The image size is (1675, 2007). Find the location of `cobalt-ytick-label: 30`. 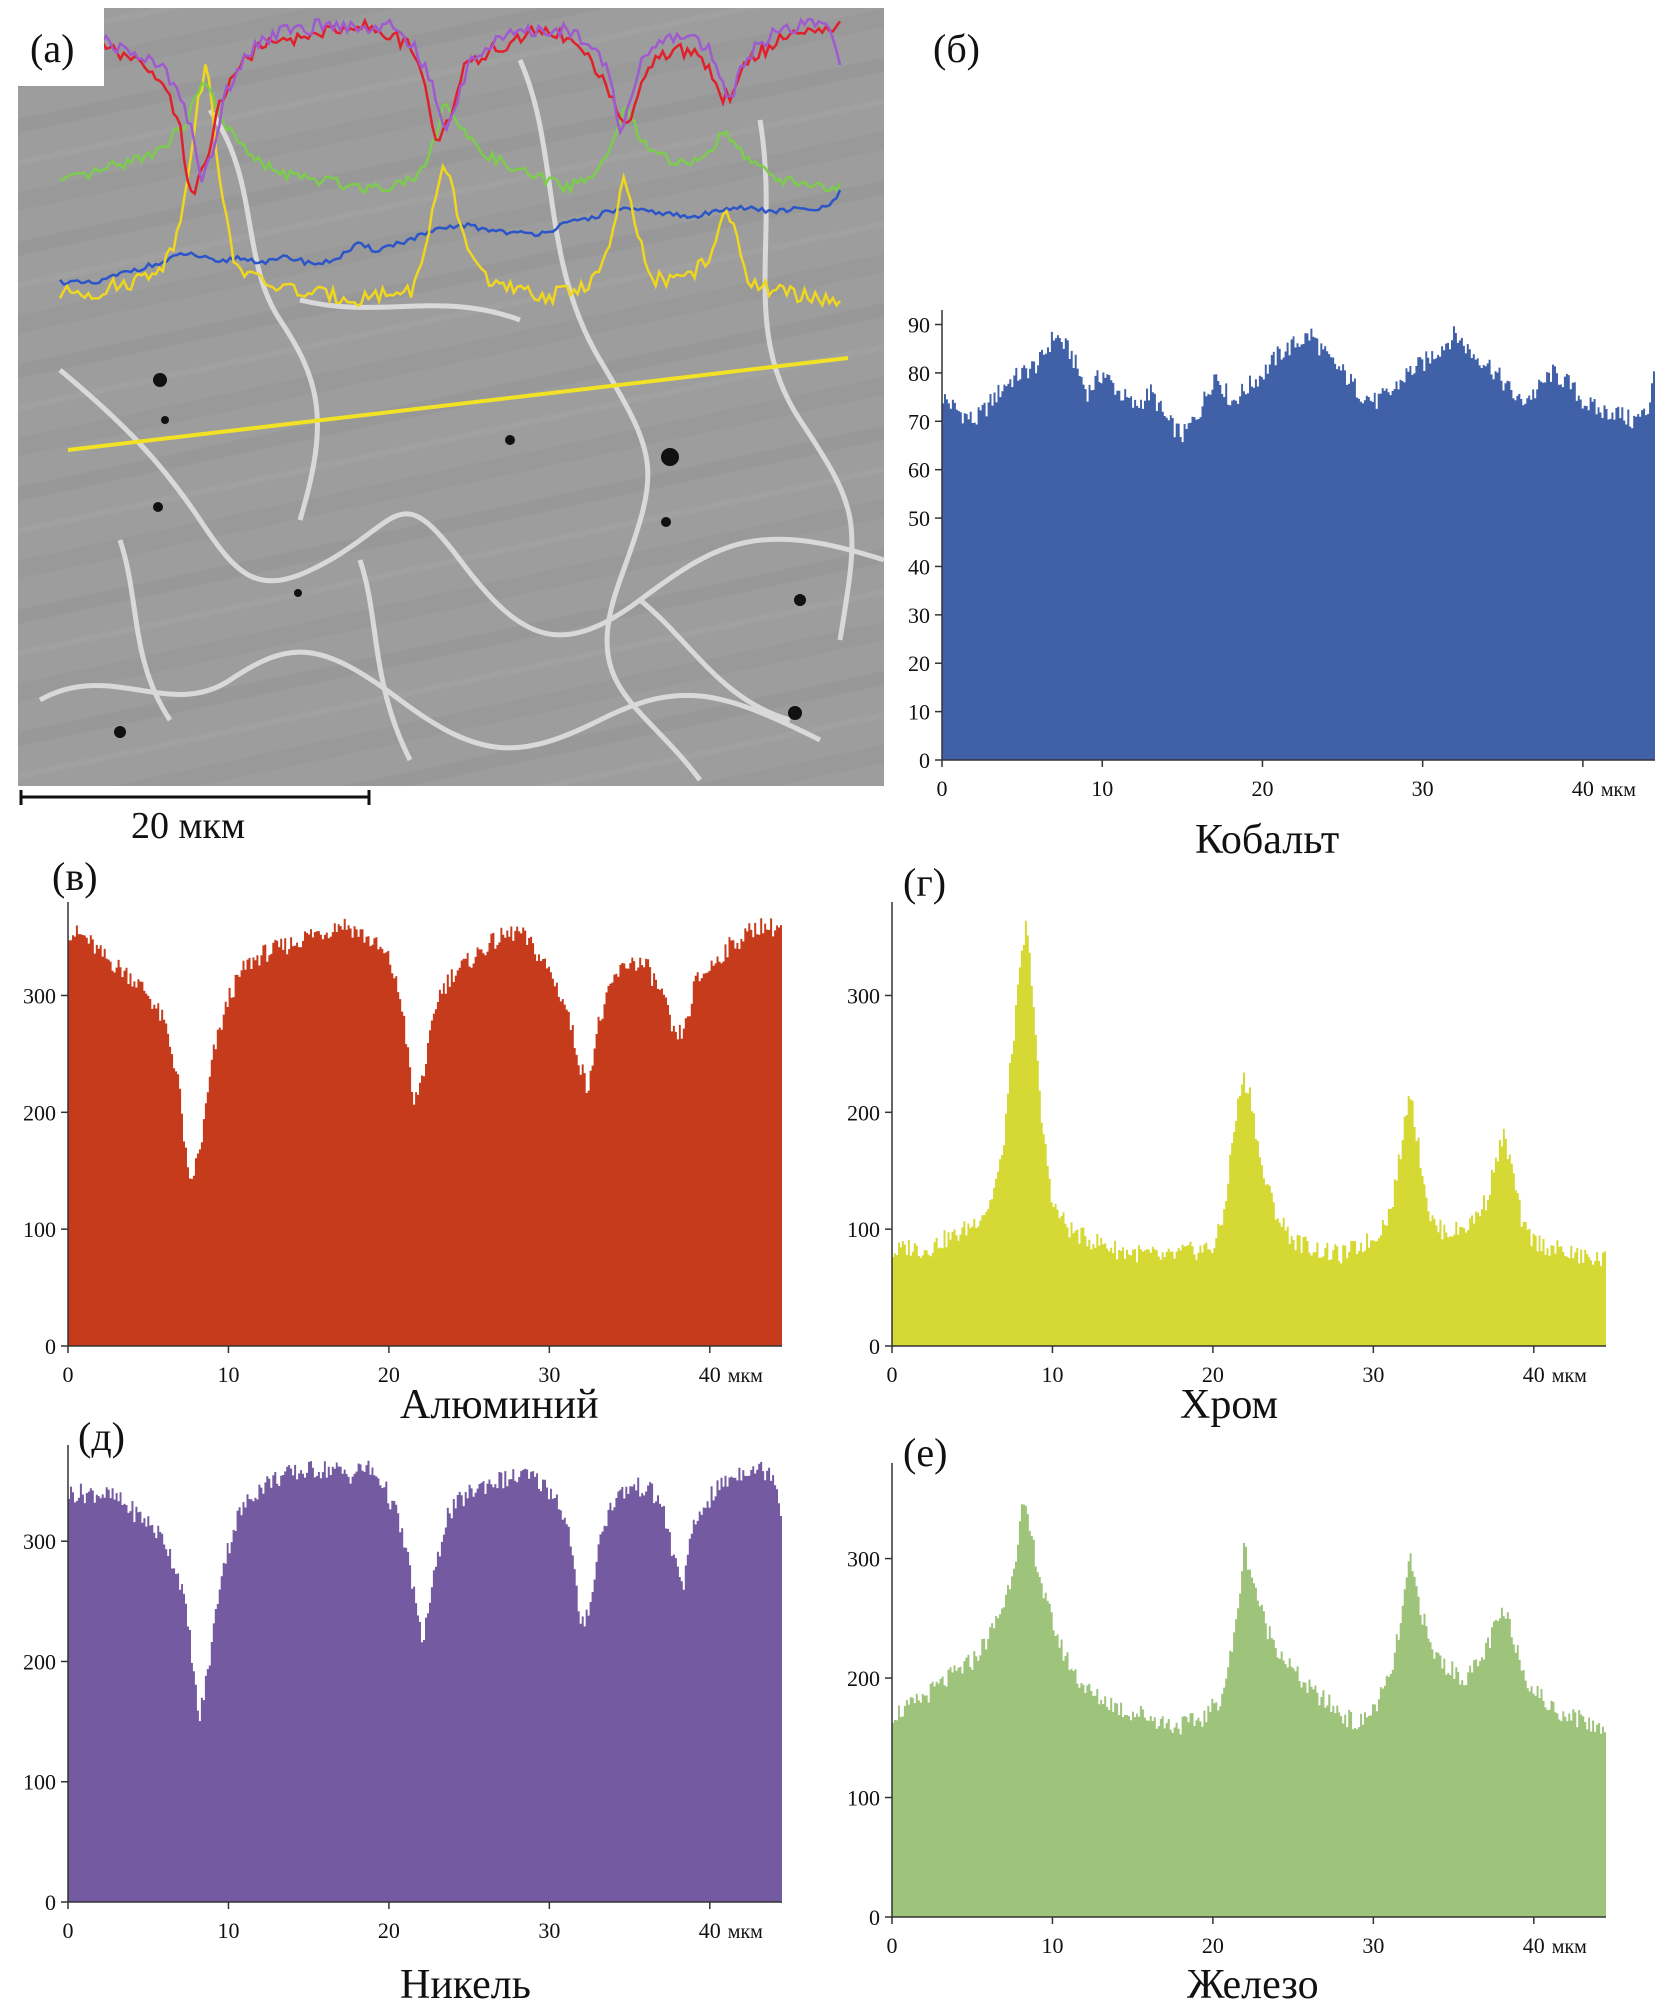

cobalt-ytick-label: 30 is located at coordinates (919, 615).